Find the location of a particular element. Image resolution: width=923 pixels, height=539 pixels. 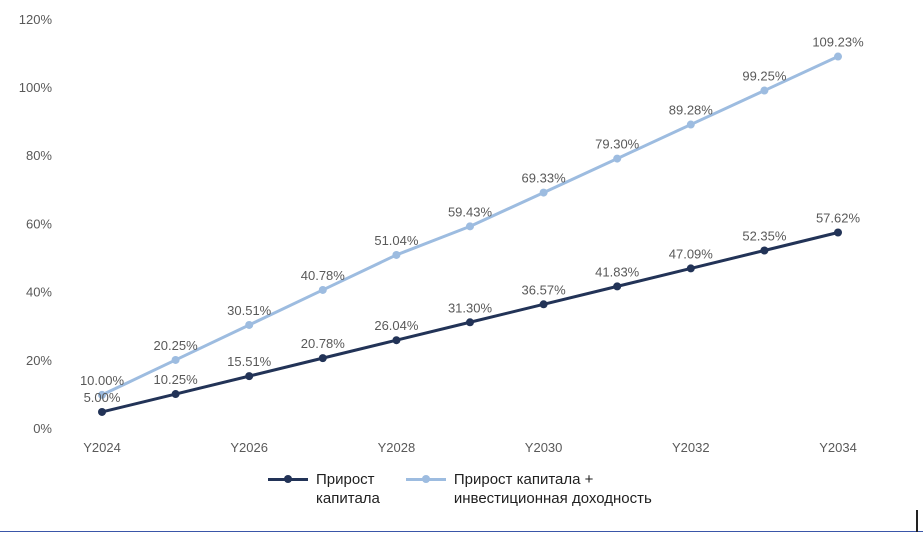

data-label: 15.51% is located at coordinates (249, 361).